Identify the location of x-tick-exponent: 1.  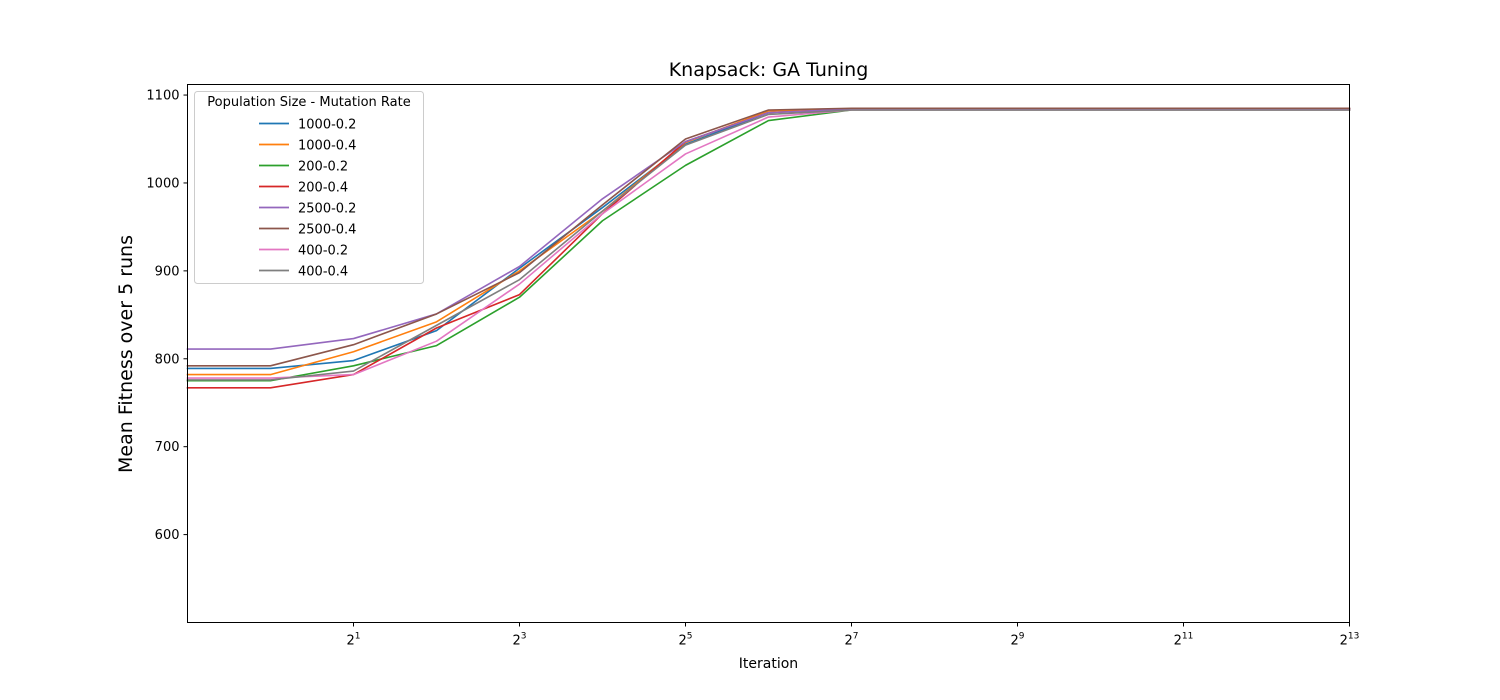
(358, 637).